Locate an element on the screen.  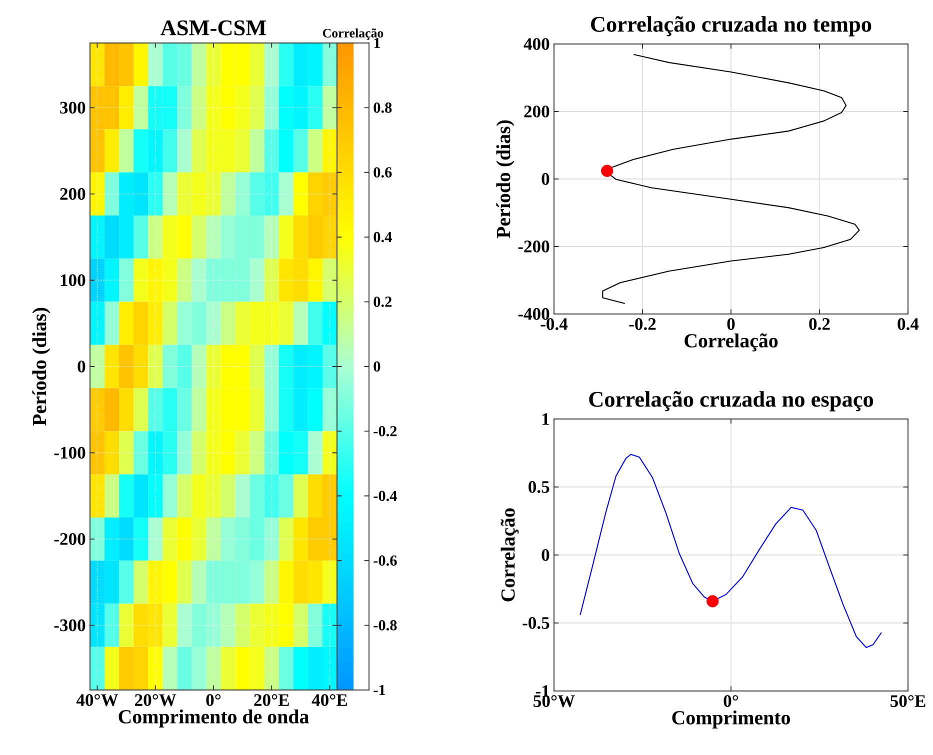
x-tick-label: 20°W is located at coordinates (155, 700).